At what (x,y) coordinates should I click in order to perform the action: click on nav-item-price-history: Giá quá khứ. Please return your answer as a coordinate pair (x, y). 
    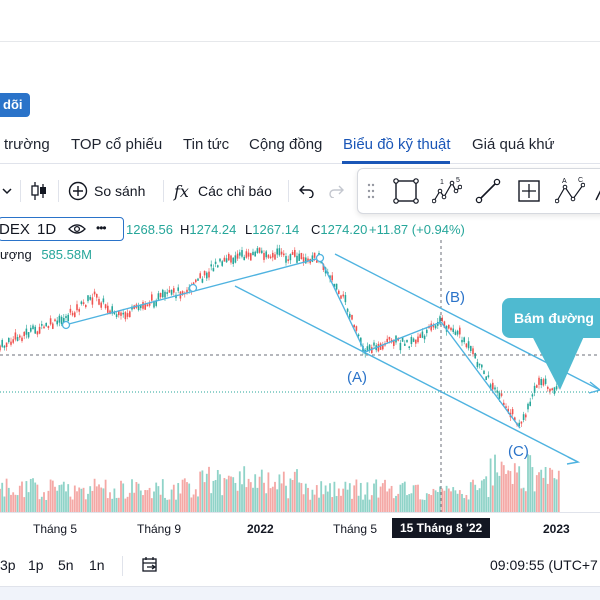
    Looking at the image, I should click on (513, 144).